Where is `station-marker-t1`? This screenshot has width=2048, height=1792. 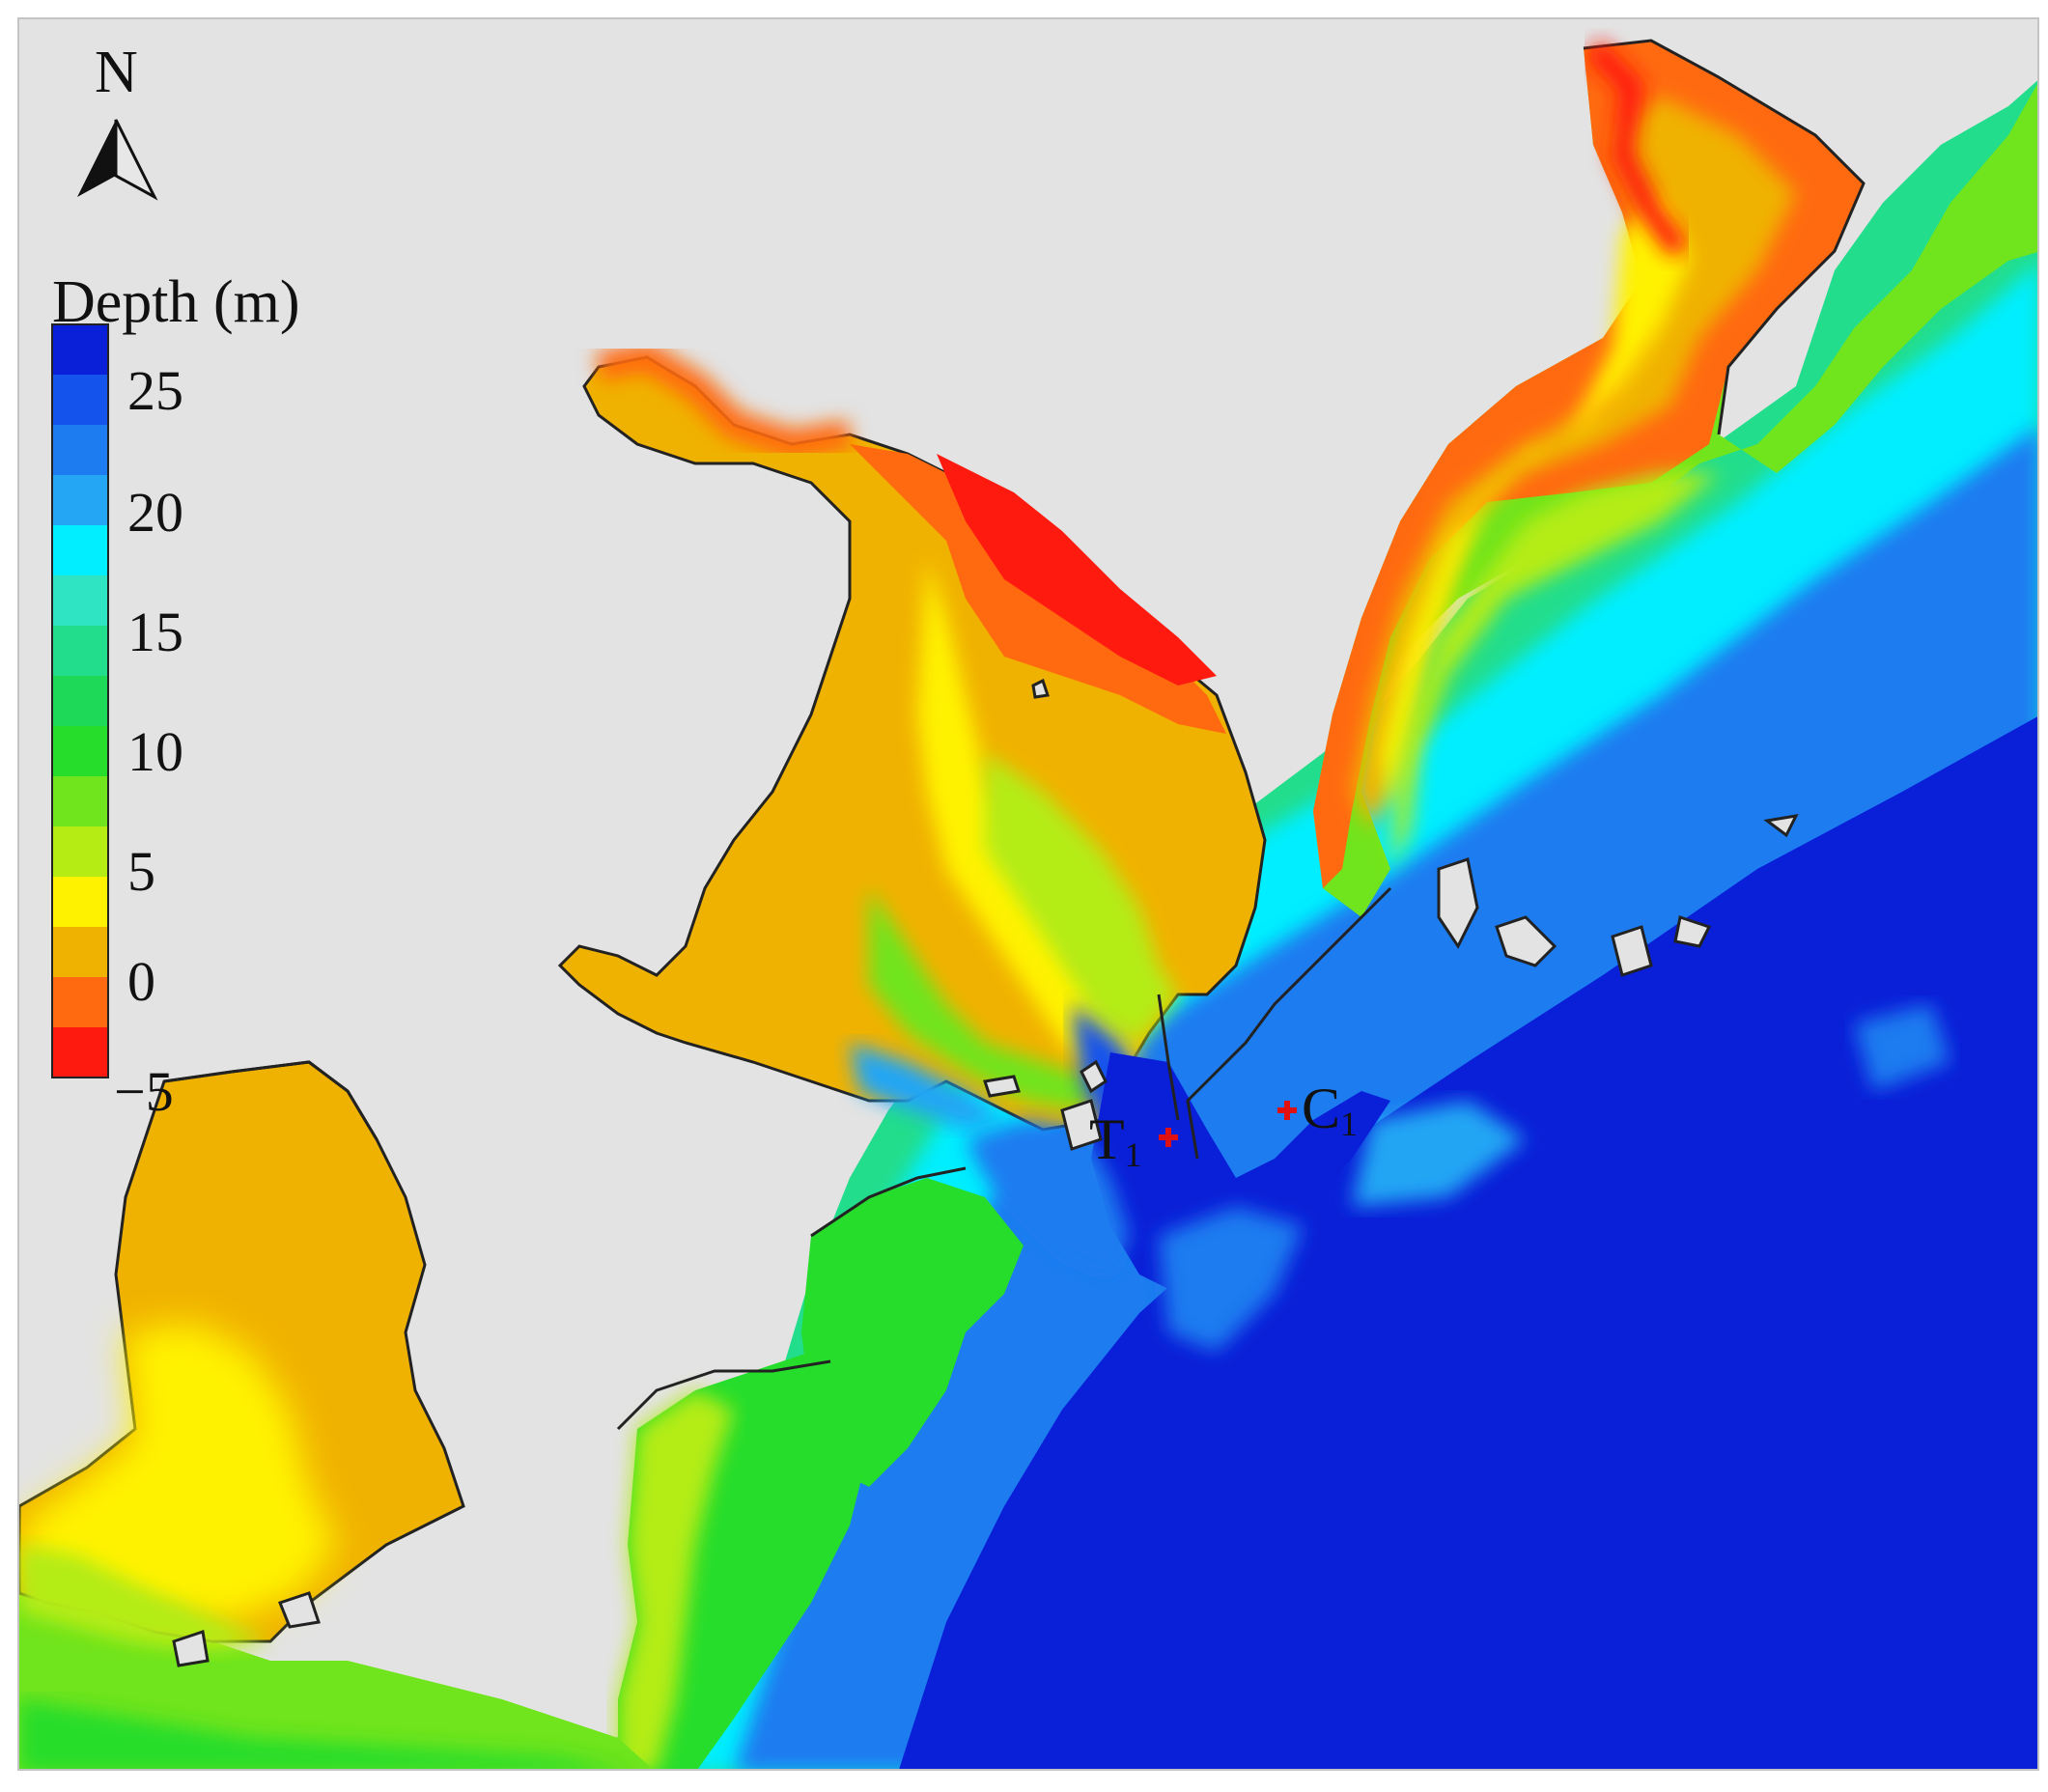 station-marker-t1 is located at coordinates (1168, 1137).